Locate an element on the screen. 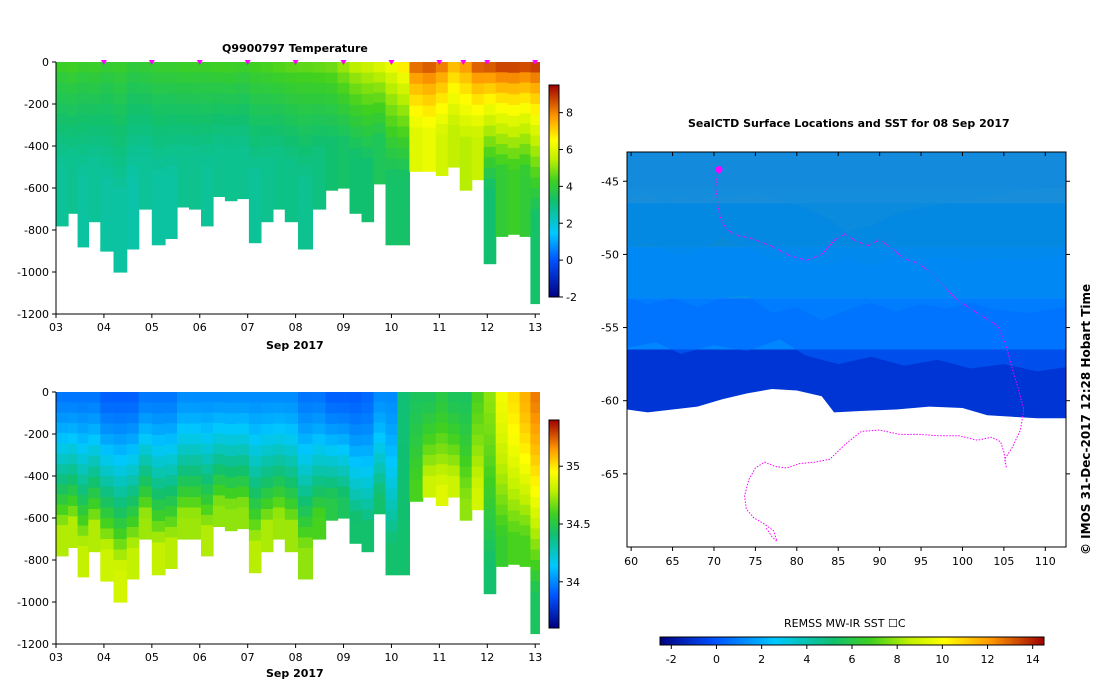 The width and height of the screenshot is (1099, 700). x-tick-label: 13 is located at coordinates (535, 657).